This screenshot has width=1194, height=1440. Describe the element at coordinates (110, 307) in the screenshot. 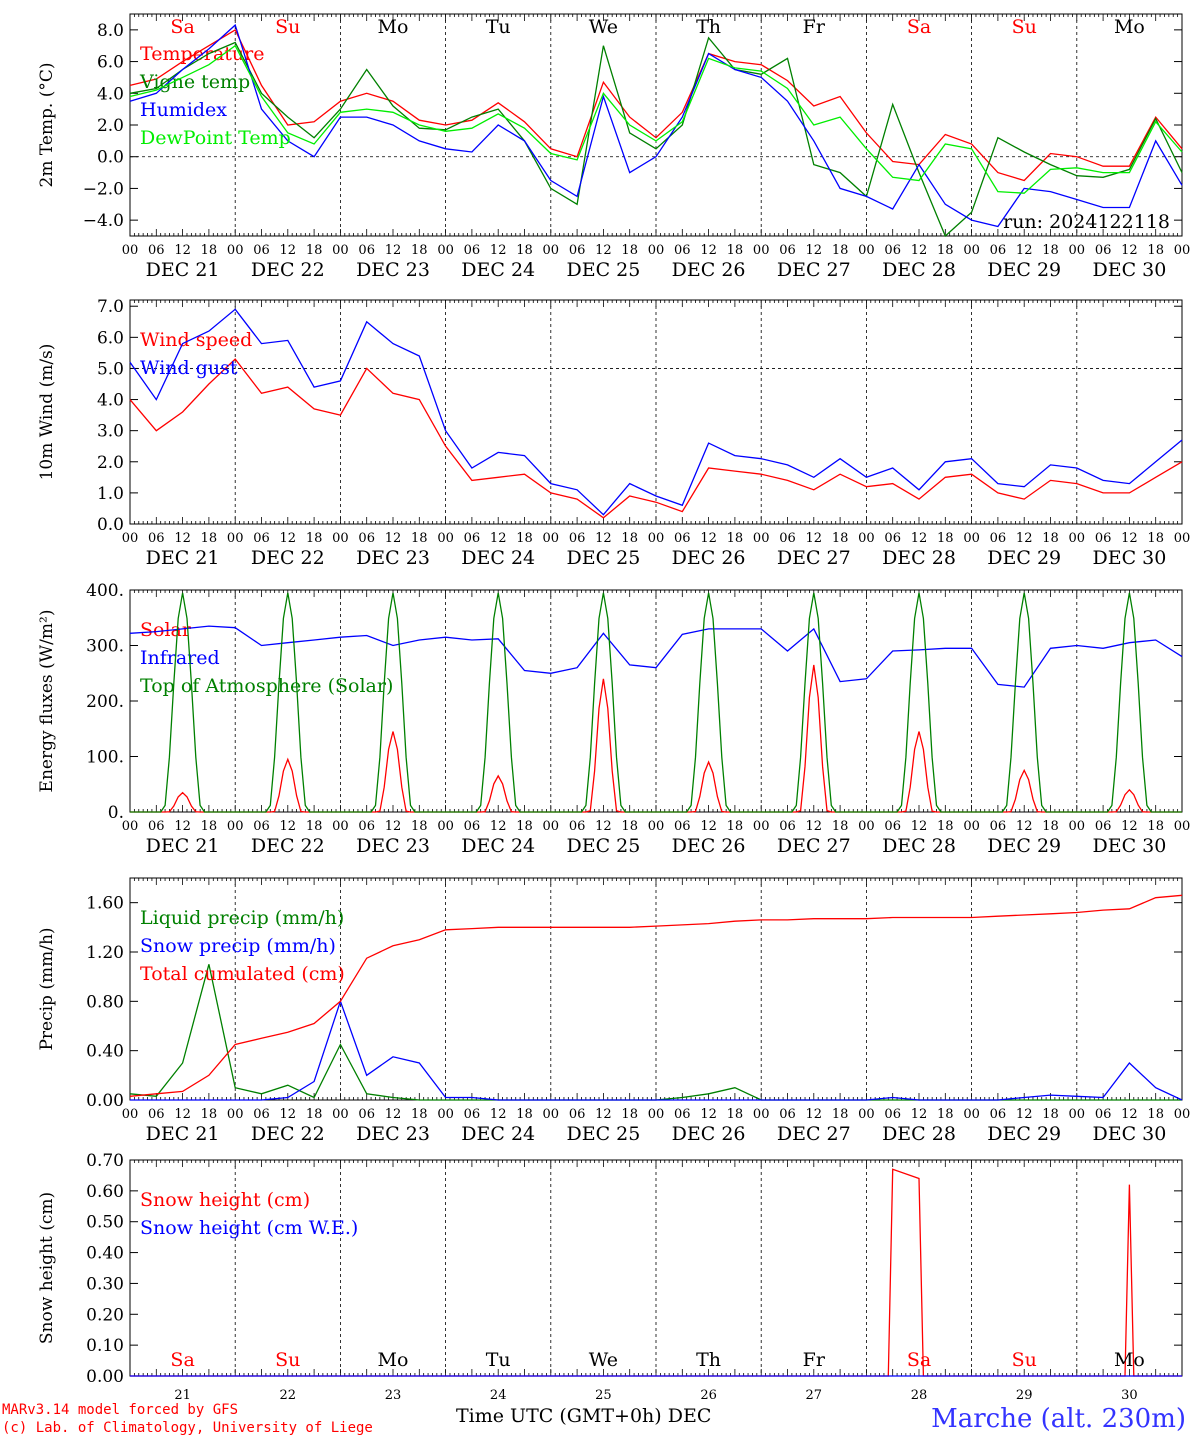

I see `y-tick-label: 7.0` at that location.